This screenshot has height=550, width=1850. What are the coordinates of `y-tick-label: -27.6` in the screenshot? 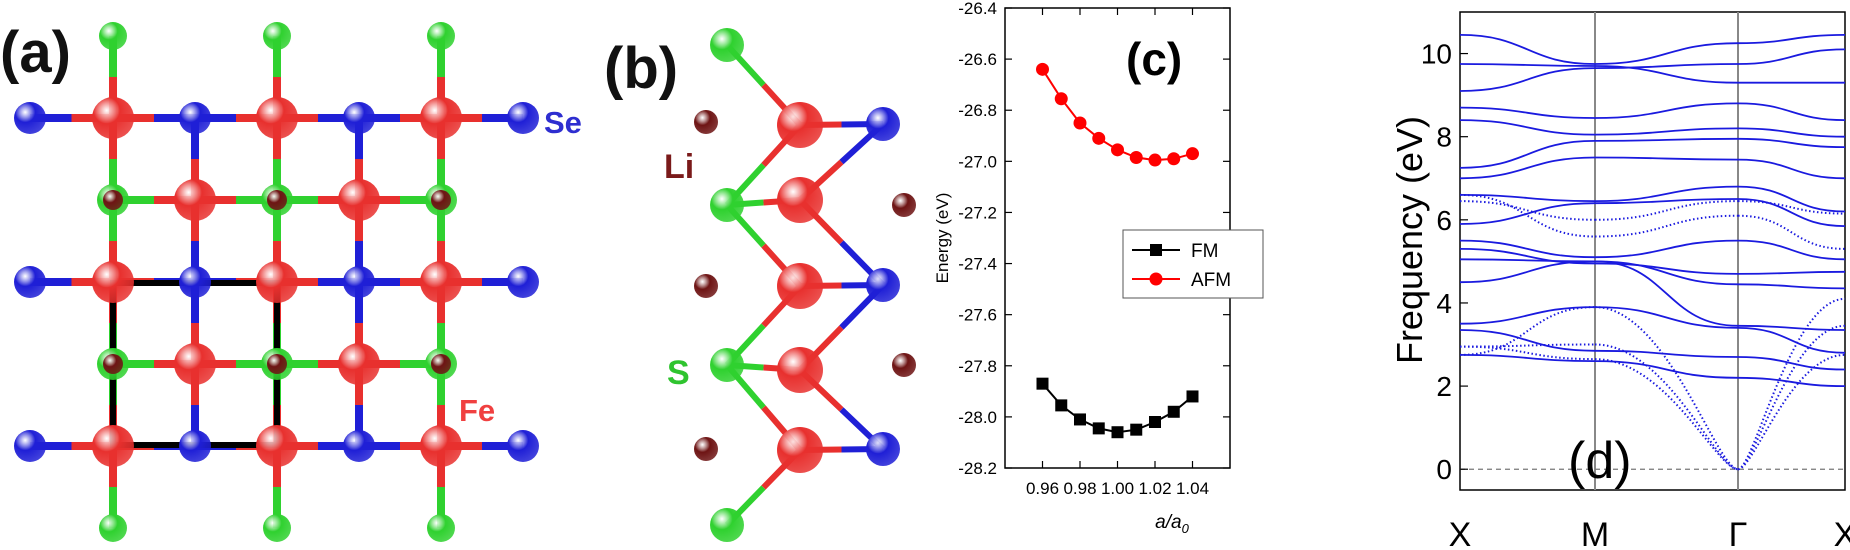 It's located at (977, 315).